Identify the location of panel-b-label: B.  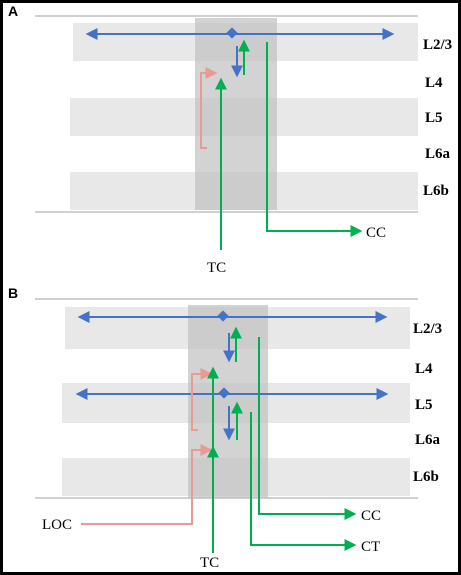
(13, 293).